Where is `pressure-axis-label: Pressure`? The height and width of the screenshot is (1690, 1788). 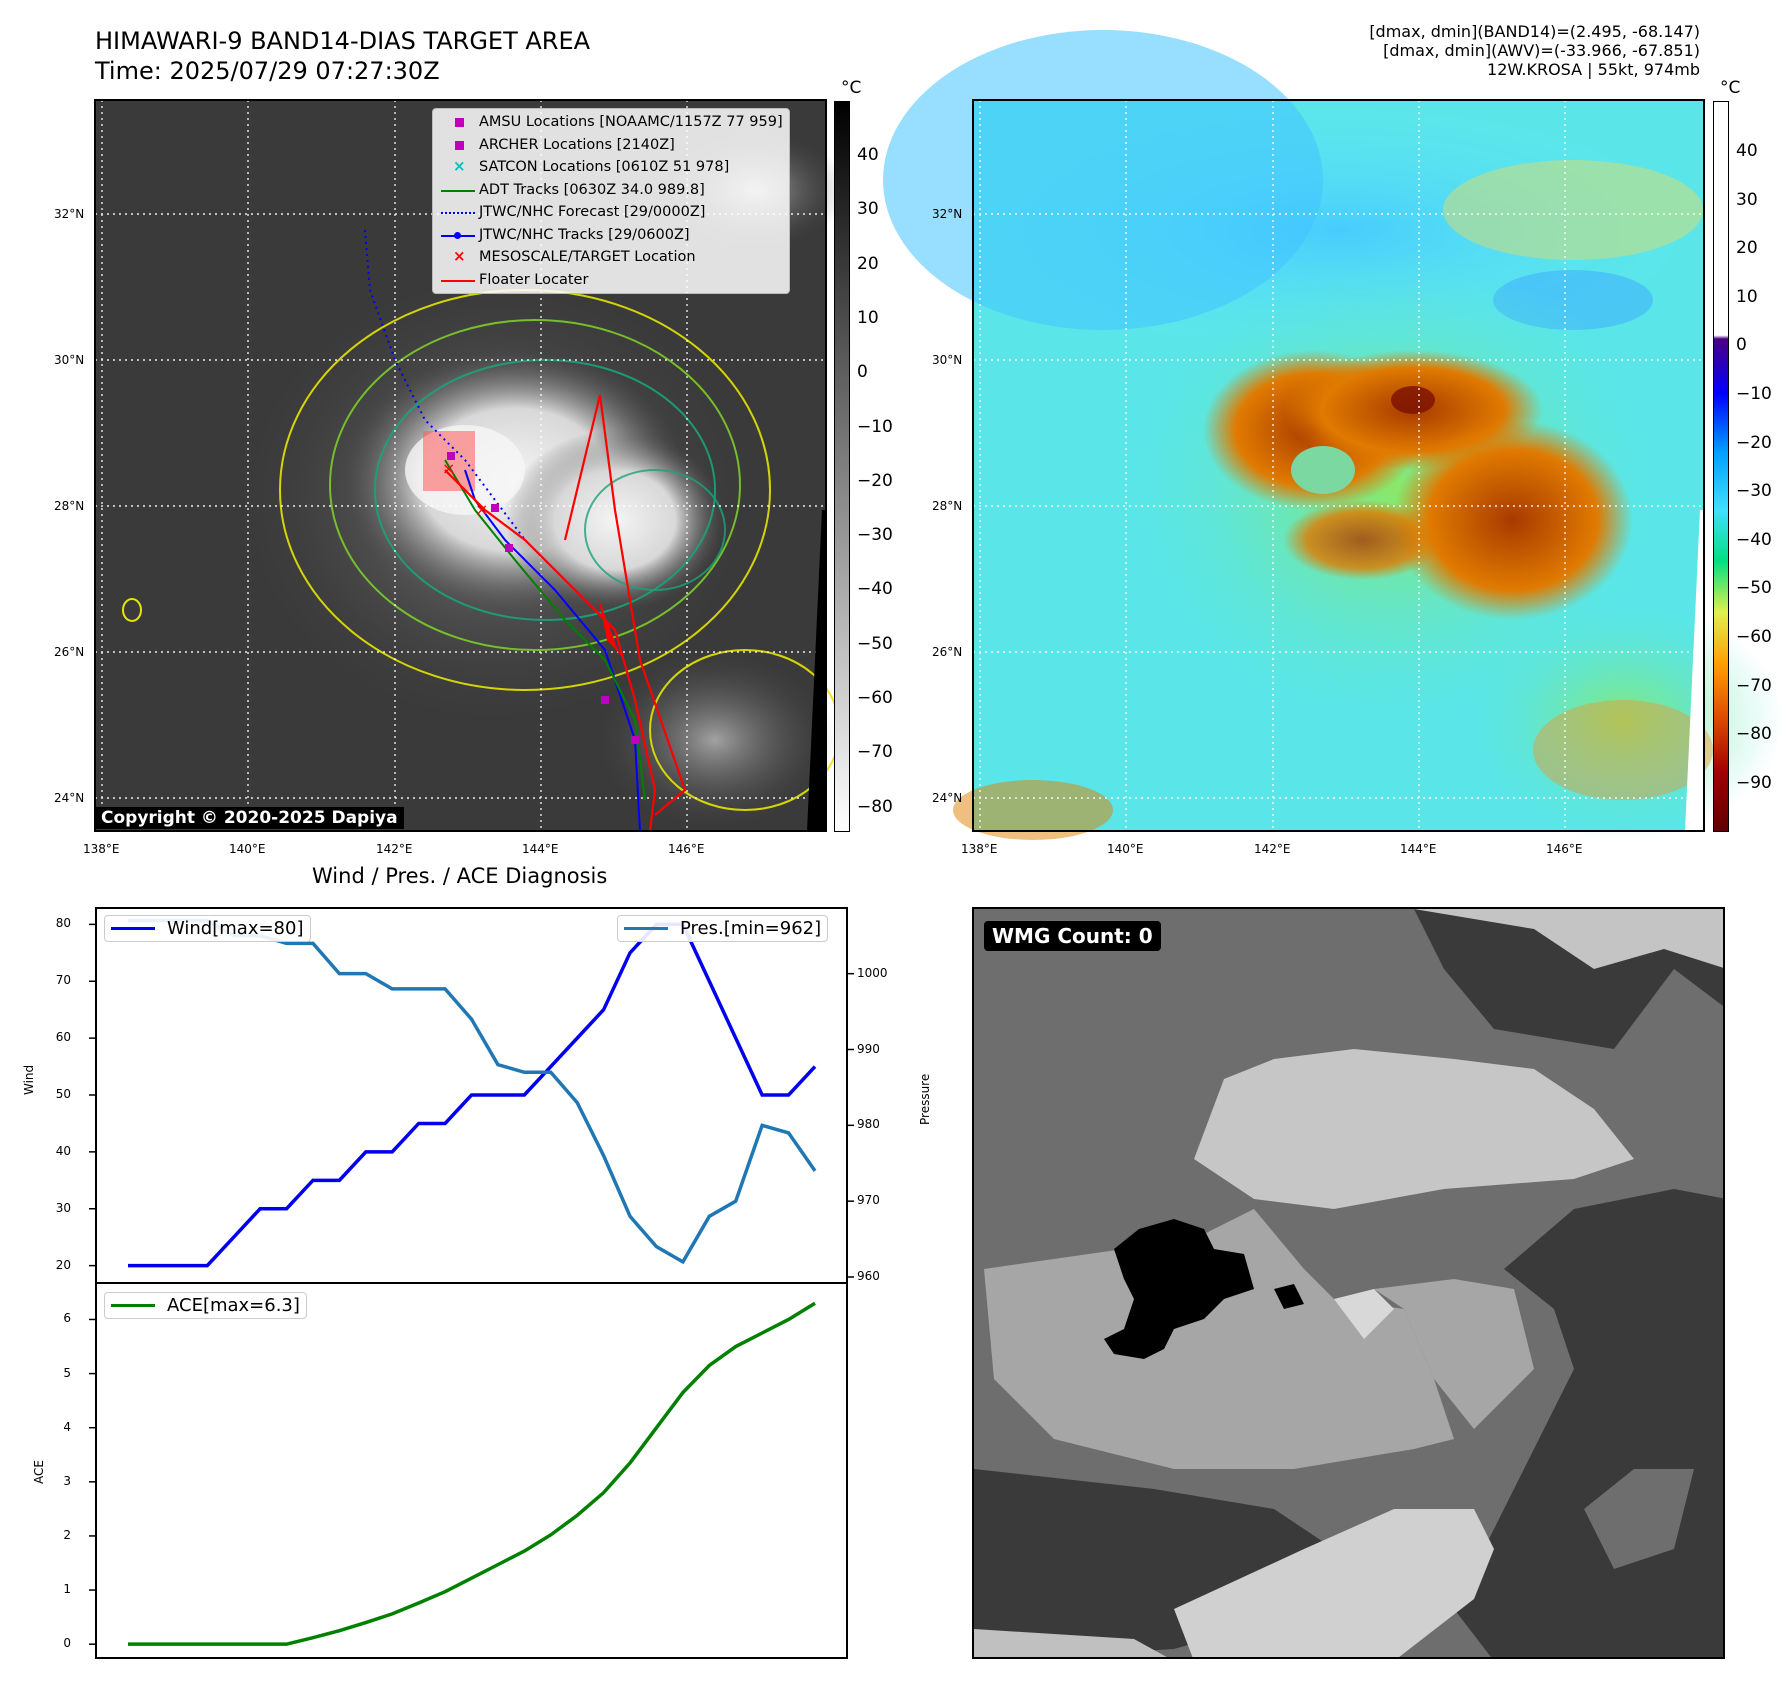 pressure-axis-label: Pressure is located at coordinates (925, 1099).